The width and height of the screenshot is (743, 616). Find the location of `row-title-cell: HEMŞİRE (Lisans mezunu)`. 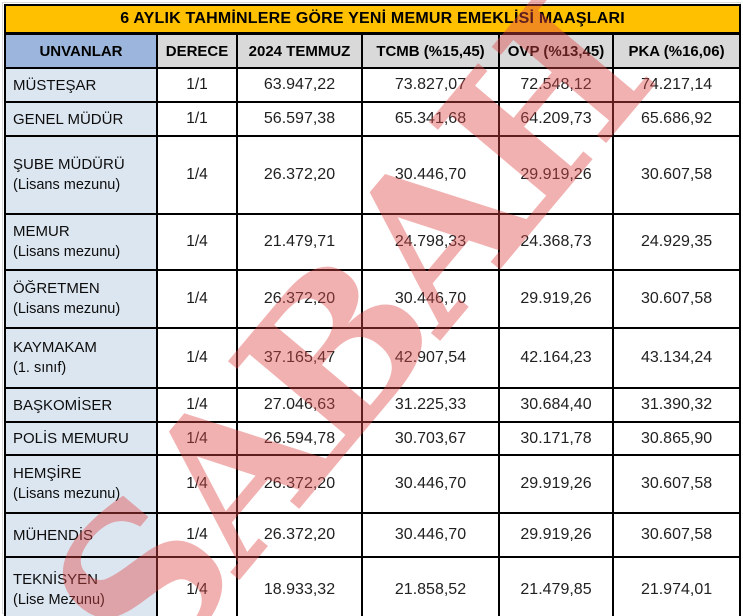

row-title-cell: HEMŞİRE (Lisans mezunu) is located at coordinates (81, 484).